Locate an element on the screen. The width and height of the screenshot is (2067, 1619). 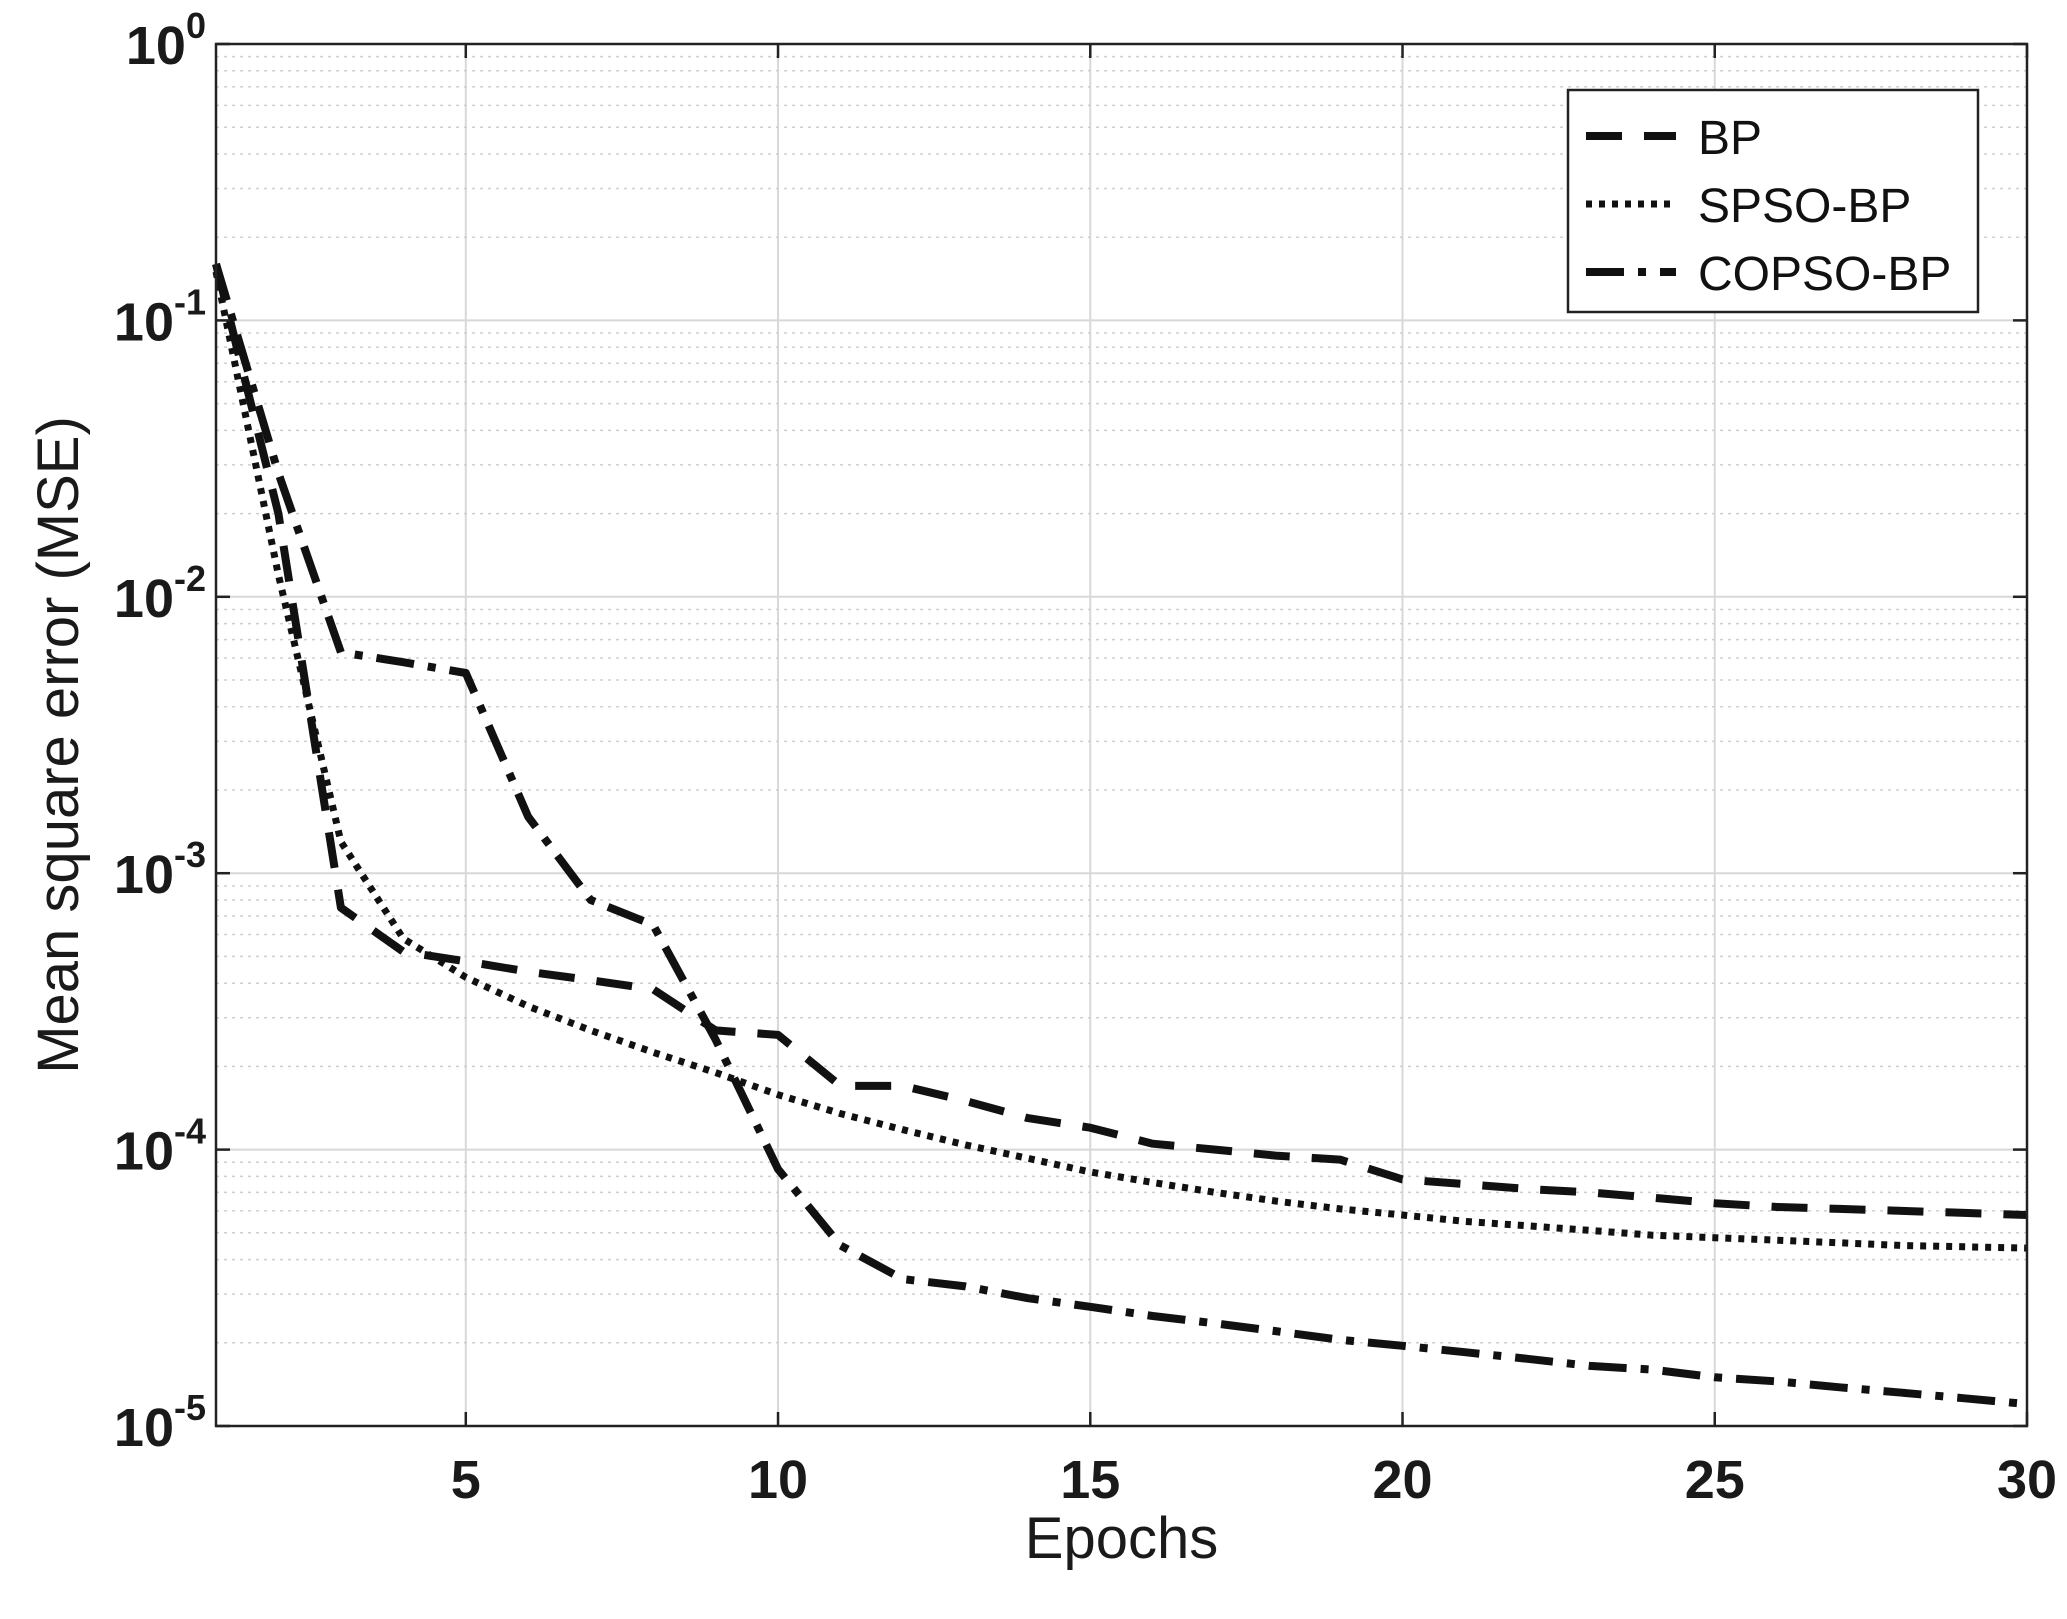
legend-items: BP SPSO-BP COPSO-BP is located at coordinates (1768, 206).